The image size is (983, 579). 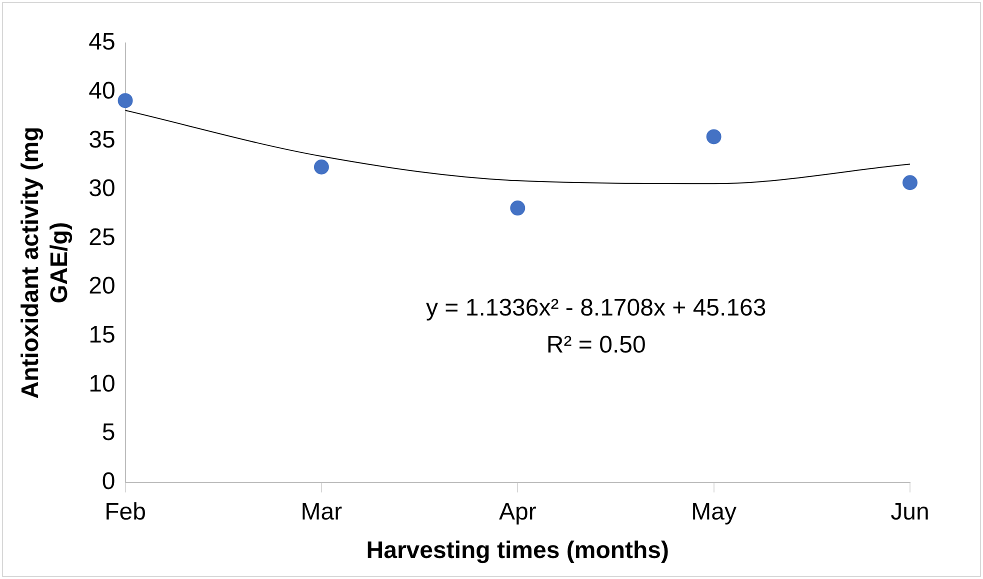 I want to click on y-tick-label: 15, so click(x=102, y=335).